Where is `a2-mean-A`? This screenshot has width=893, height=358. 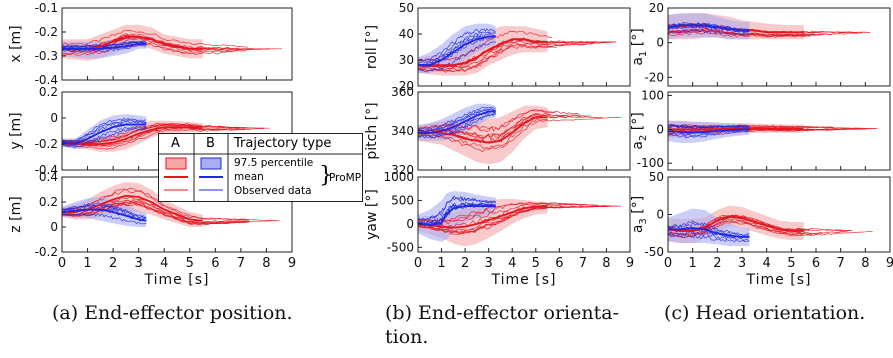
a2-mean-A is located at coordinates (736, 129).